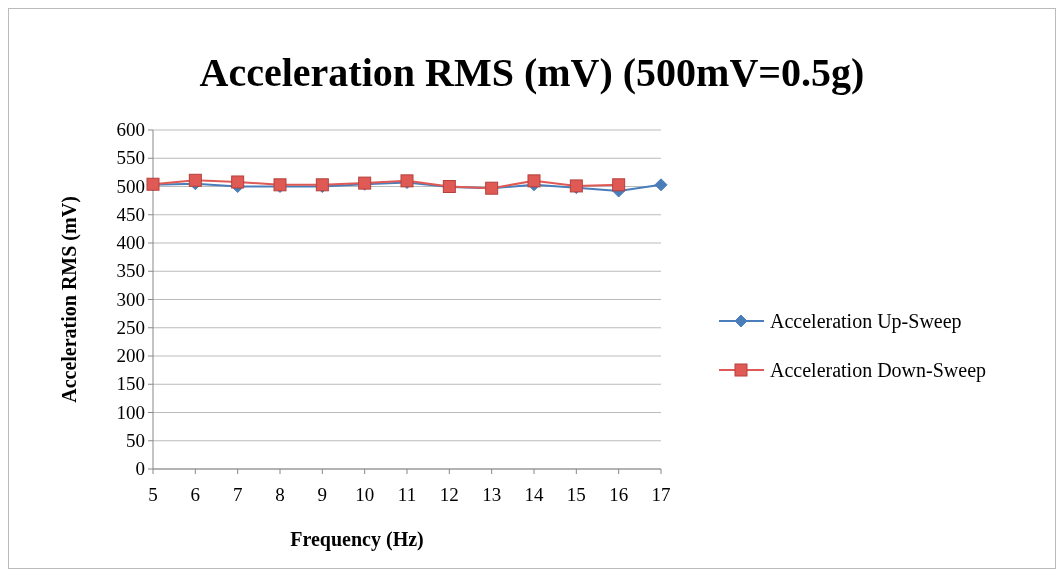 This screenshot has width=1064, height=577. Describe the element at coordinates (135, 440) in the screenshot. I see `y-tick-label: 50` at that location.